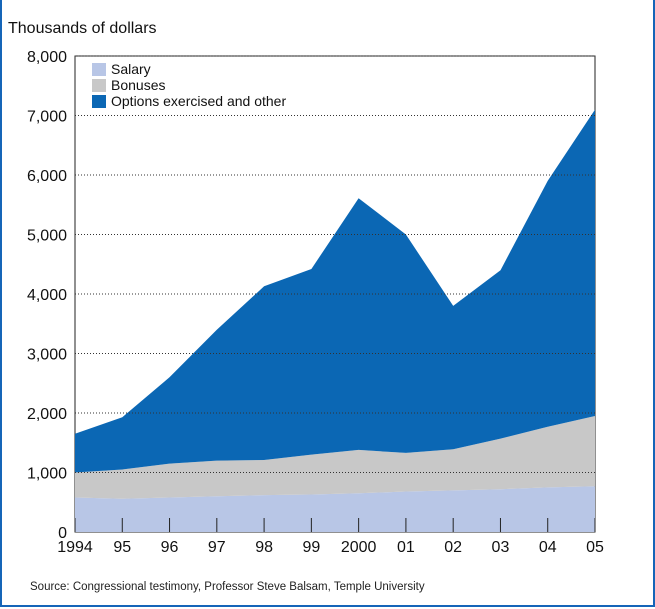 Image resolution: width=655 pixels, height=609 pixels. Describe the element at coordinates (82, 28) in the screenshot. I see `y-axis-title: Thousands of dollars` at that location.